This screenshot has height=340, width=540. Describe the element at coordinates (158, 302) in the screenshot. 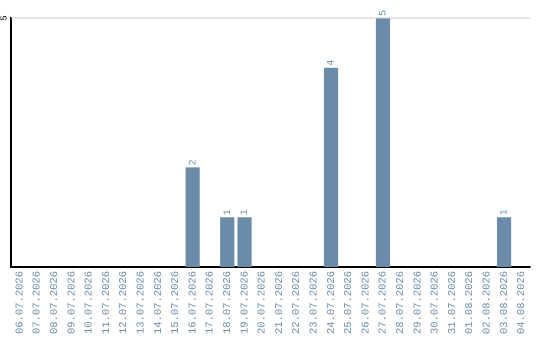

I see `x-tick-label: 14.07.2026` at that location.